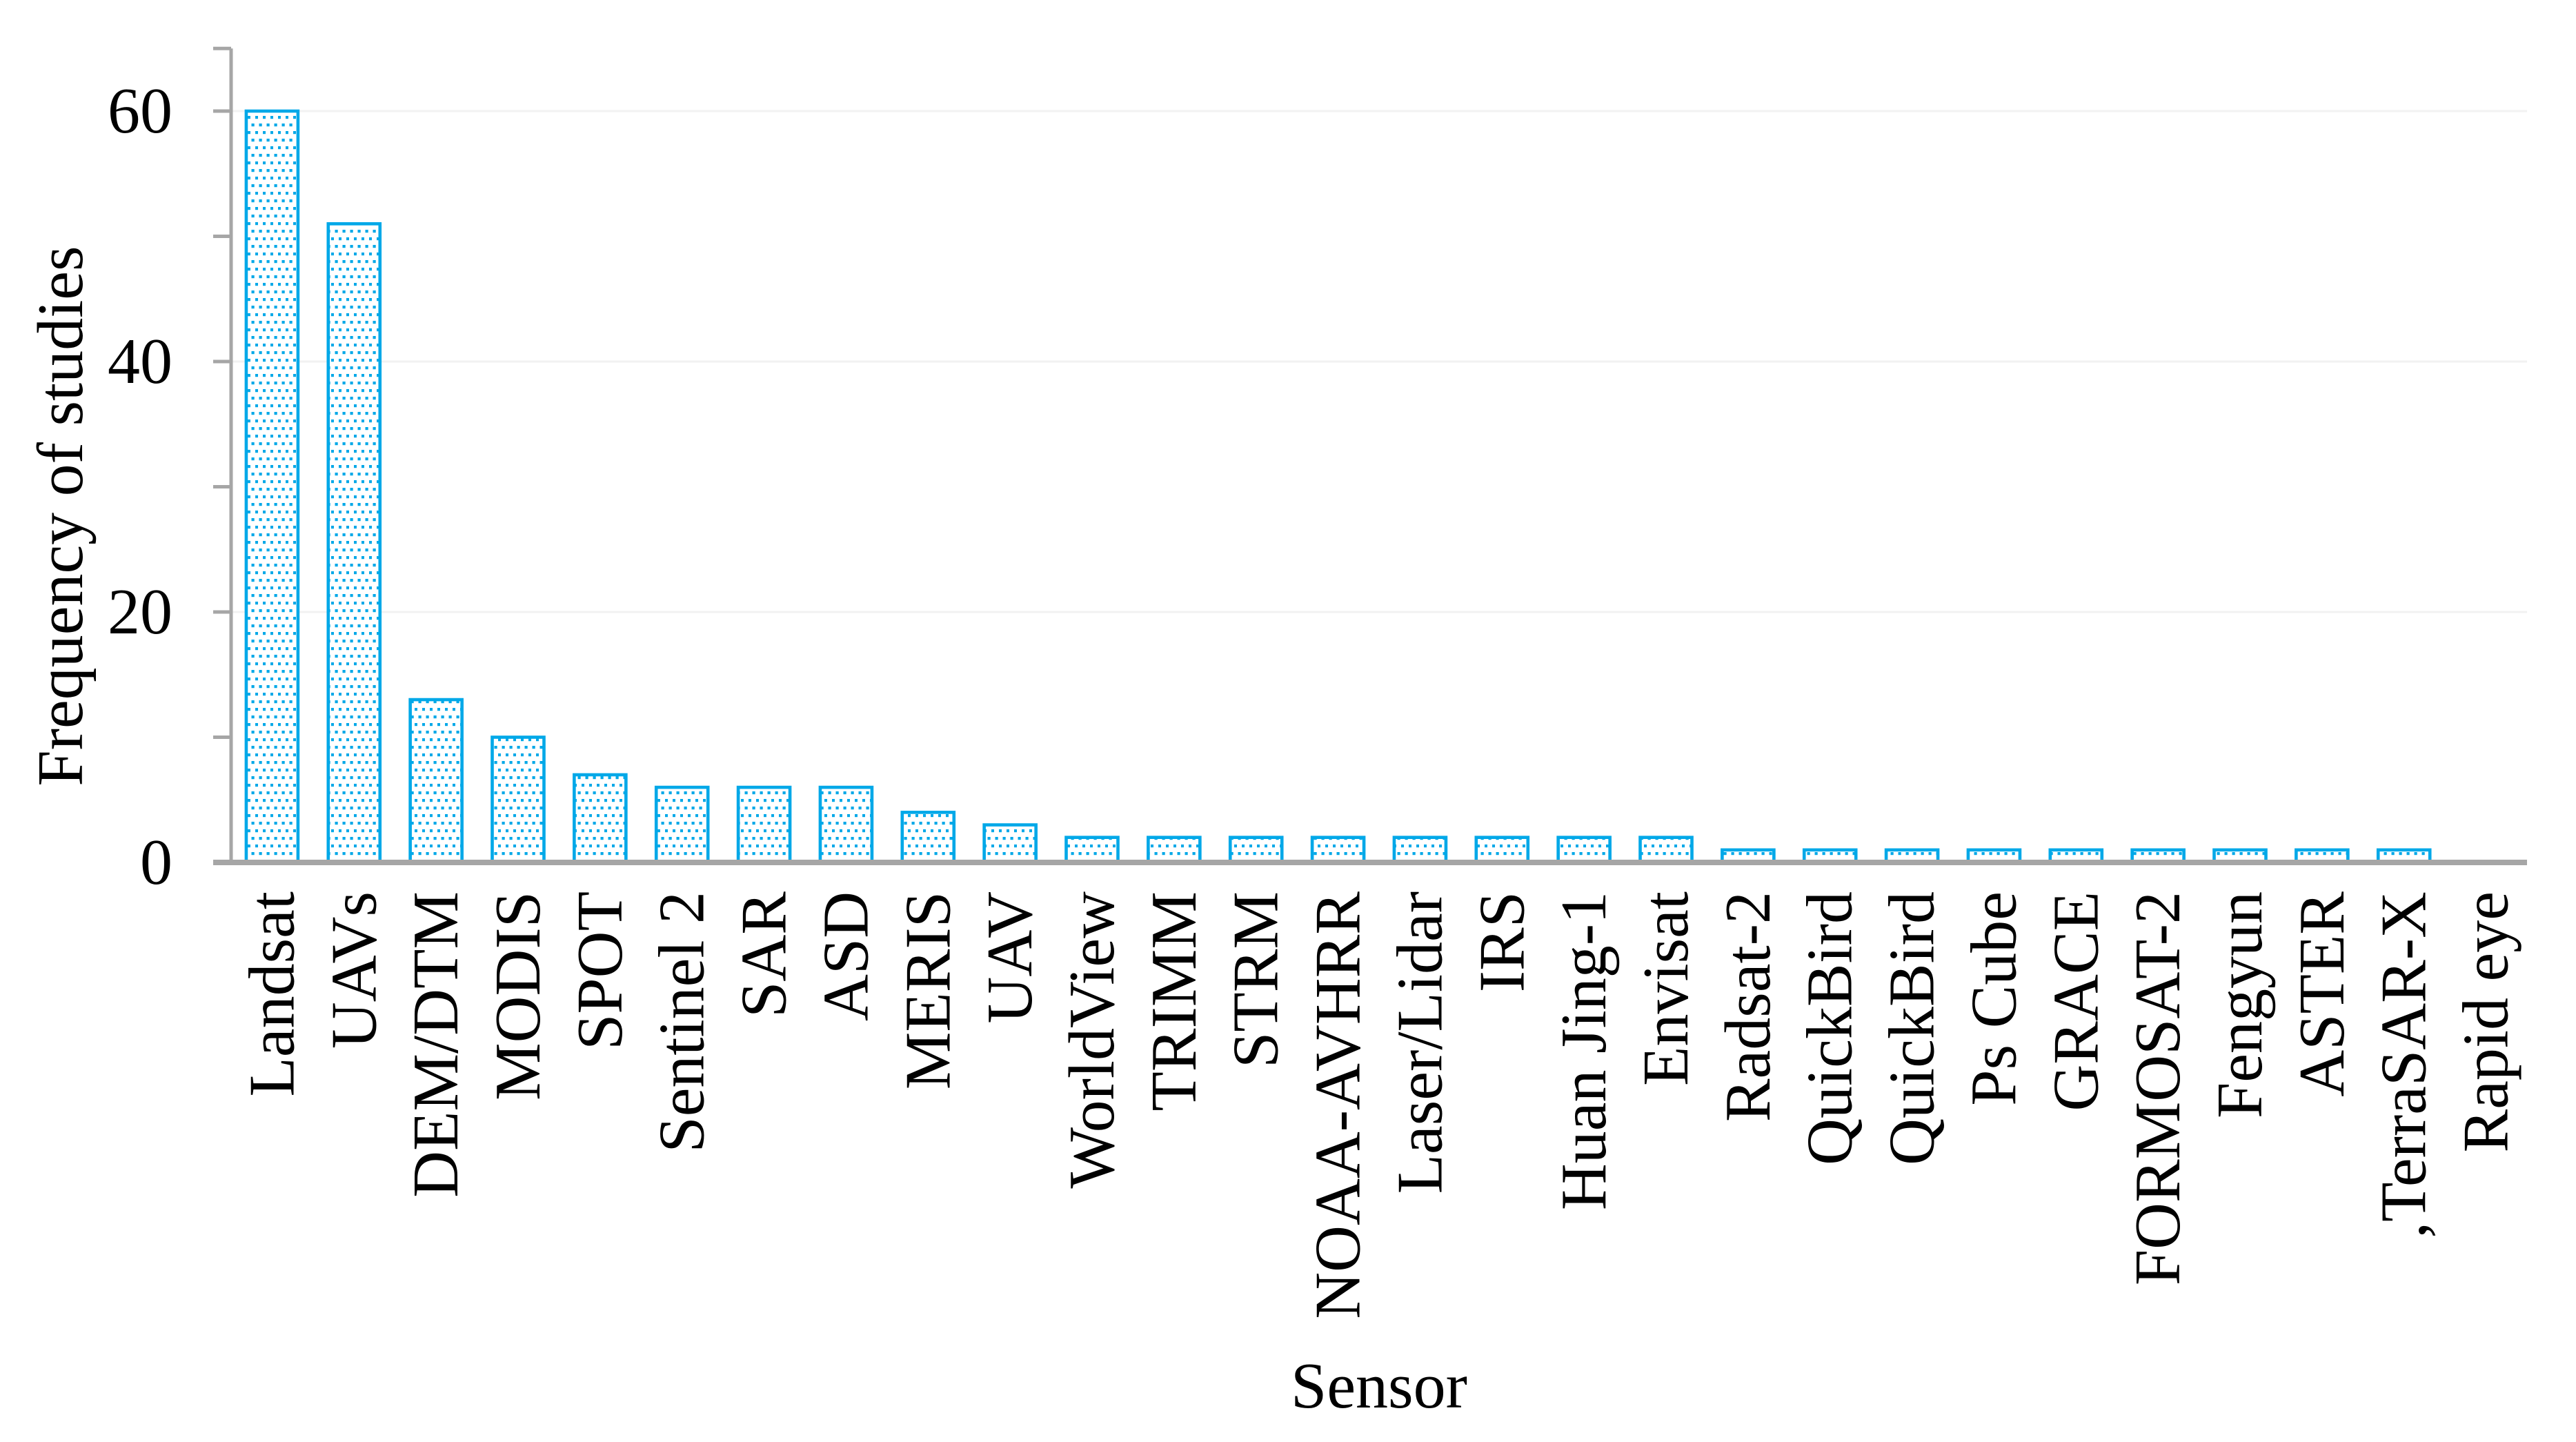 The height and width of the screenshot is (1442, 2576). I want to click on bar-meris, so click(928, 838).